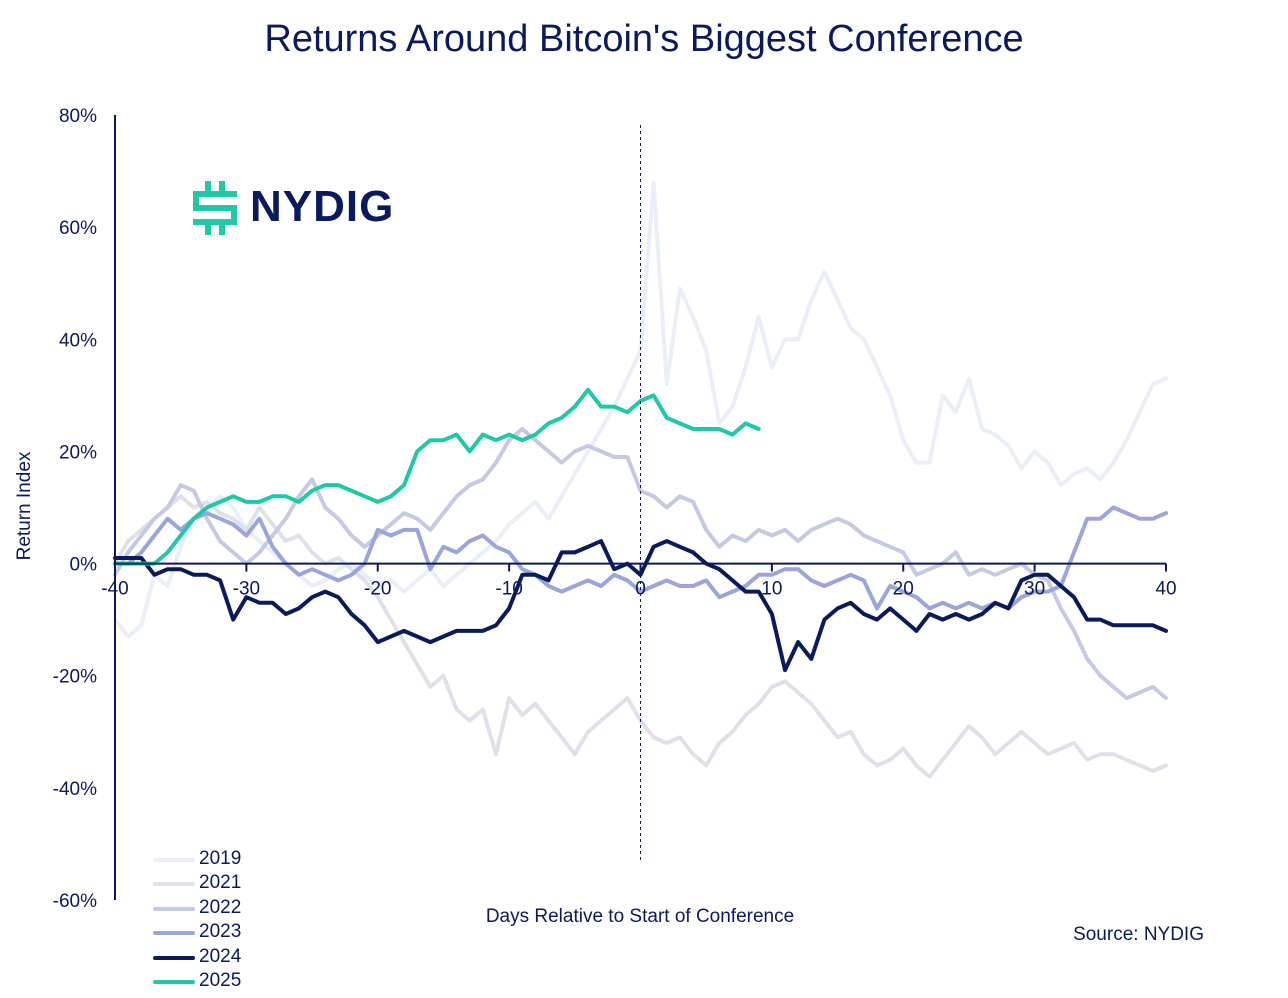 This screenshot has width=1288, height=998. Describe the element at coordinates (640, 589) in the screenshot. I see `x-tick-label: 0` at that location.